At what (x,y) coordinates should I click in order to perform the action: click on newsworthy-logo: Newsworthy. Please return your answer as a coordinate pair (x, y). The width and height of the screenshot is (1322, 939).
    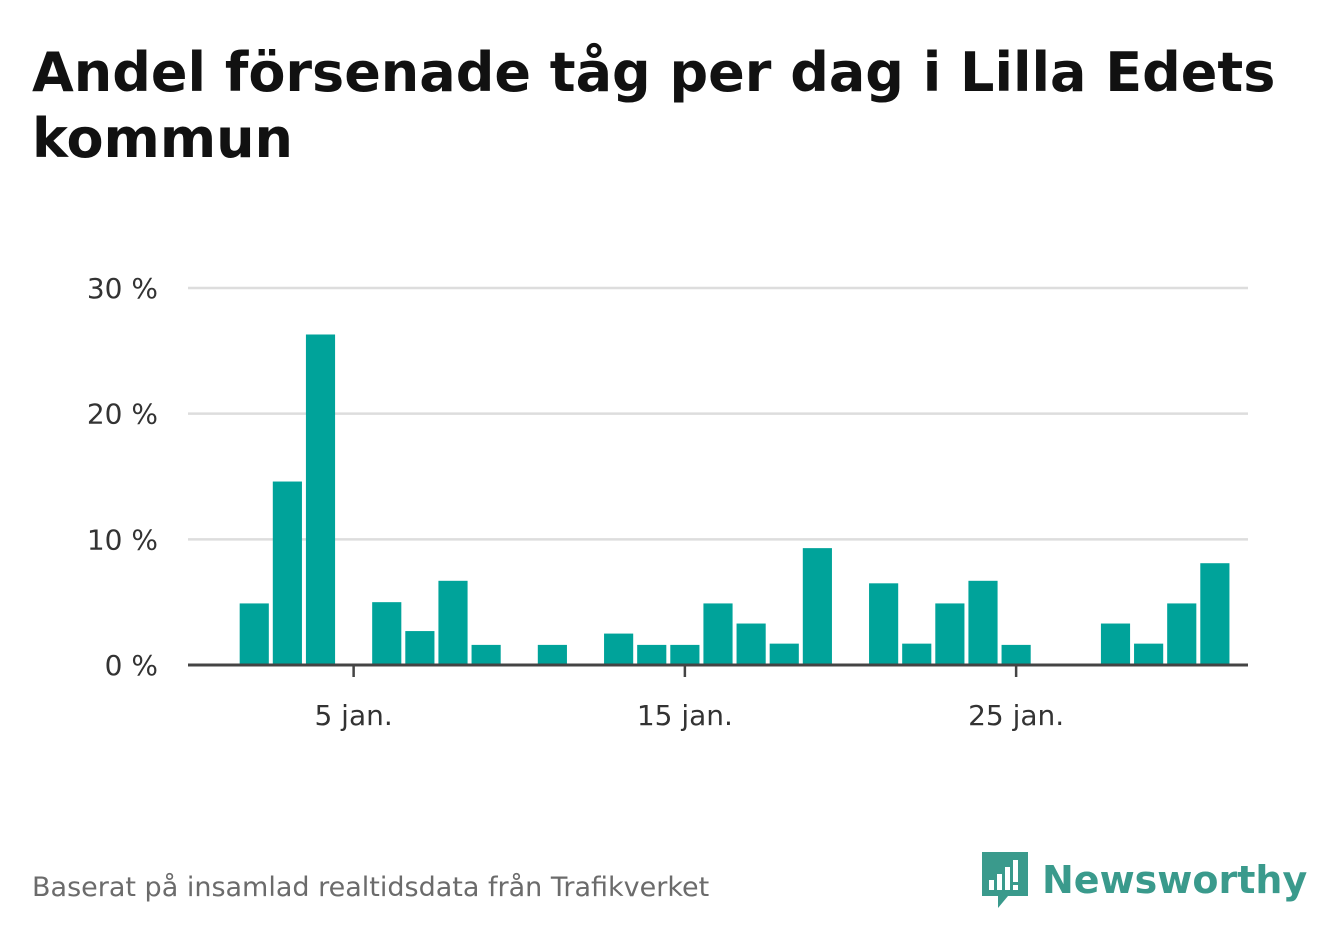
    Looking at the image, I should click on (1143, 880).